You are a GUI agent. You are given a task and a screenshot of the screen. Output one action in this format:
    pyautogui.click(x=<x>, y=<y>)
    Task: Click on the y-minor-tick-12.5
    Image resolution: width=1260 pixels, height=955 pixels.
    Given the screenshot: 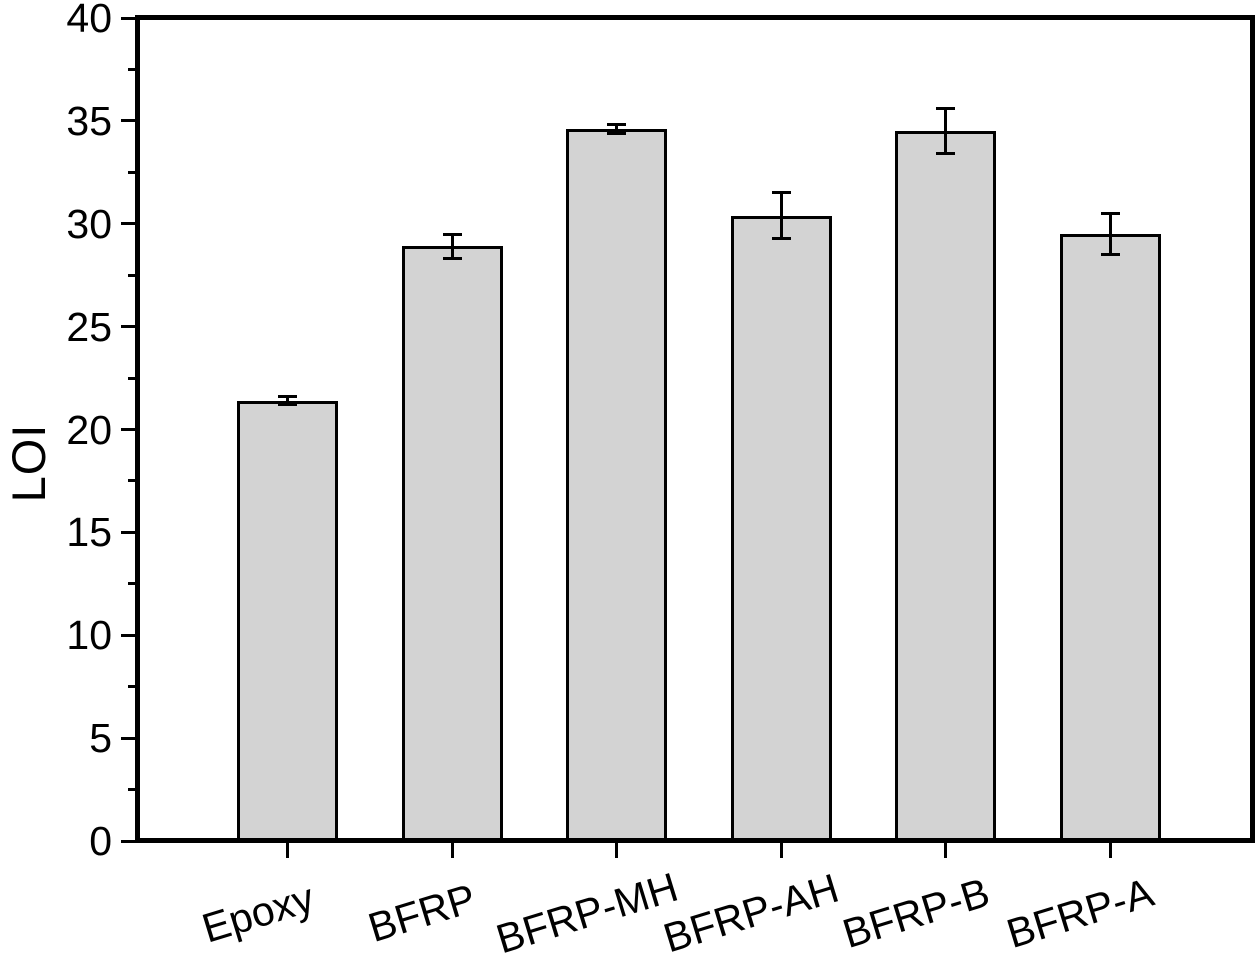 What is the action you would take?
    pyautogui.click(x=132, y=584)
    